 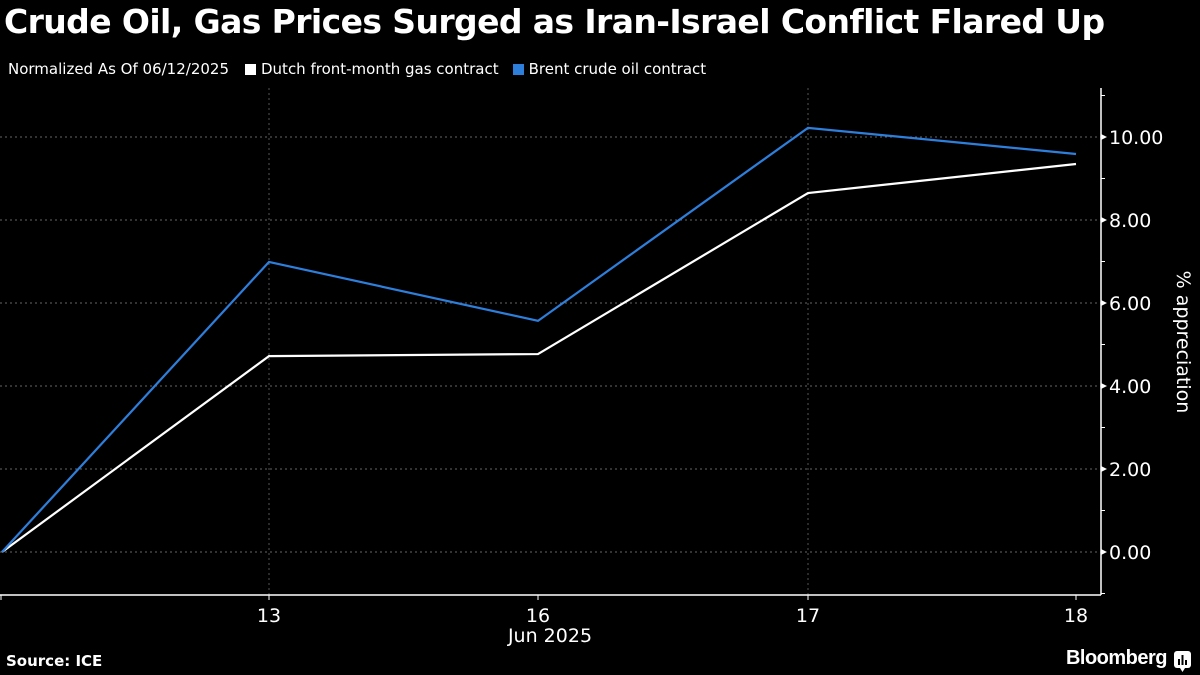 What do you see at coordinates (380, 69) in the screenshot?
I see `legend-label-gas: Dutch front-month gas contract` at bounding box center [380, 69].